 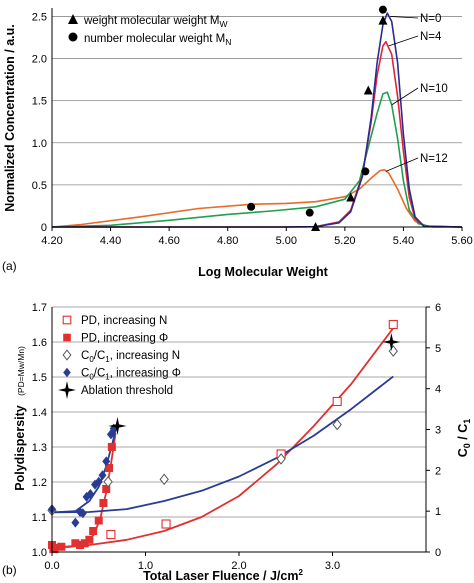 What do you see at coordinates (438, 471) in the screenshot?
I see `panel-b-y2-tick-label: 2` at bounding box center [438, 471].